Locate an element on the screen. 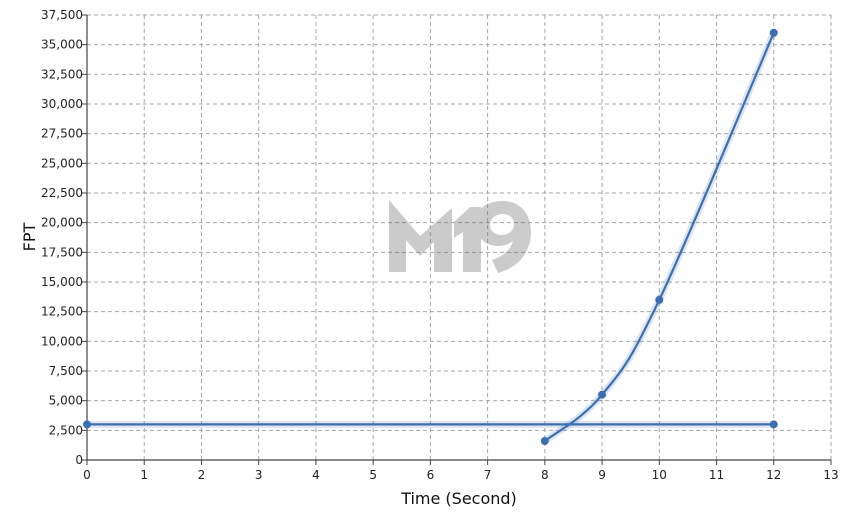 The width and height of the screenshot is (846, 524). x-tick-label: 5 is located at coordinates (373, 475).